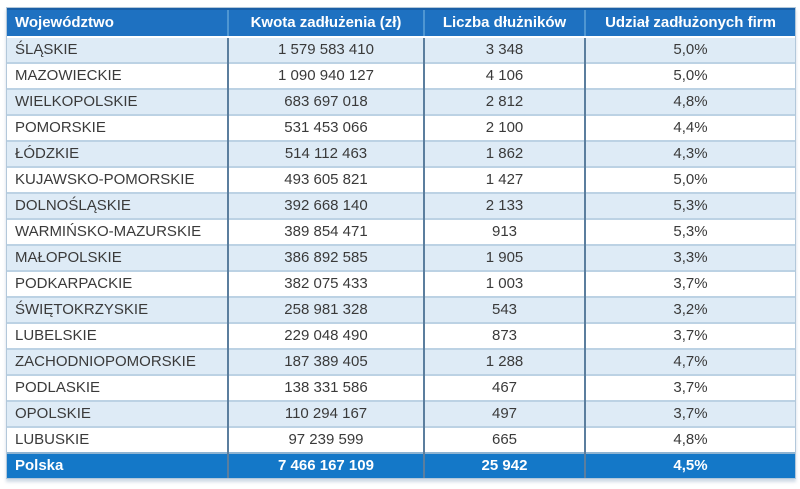 Image resolution: width=800 pixels, height=489 pixels. What do you see at coordinates (325, 153) in the screenshot?
I see `amount-cell: 514 112 463` at bounding box center [325, 153].